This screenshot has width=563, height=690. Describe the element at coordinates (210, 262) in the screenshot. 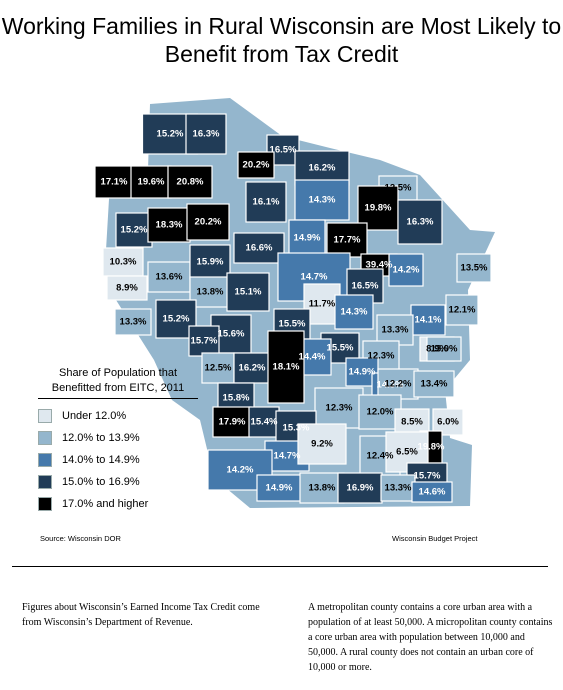

I see `county-value-label: 15.9%` at that location.